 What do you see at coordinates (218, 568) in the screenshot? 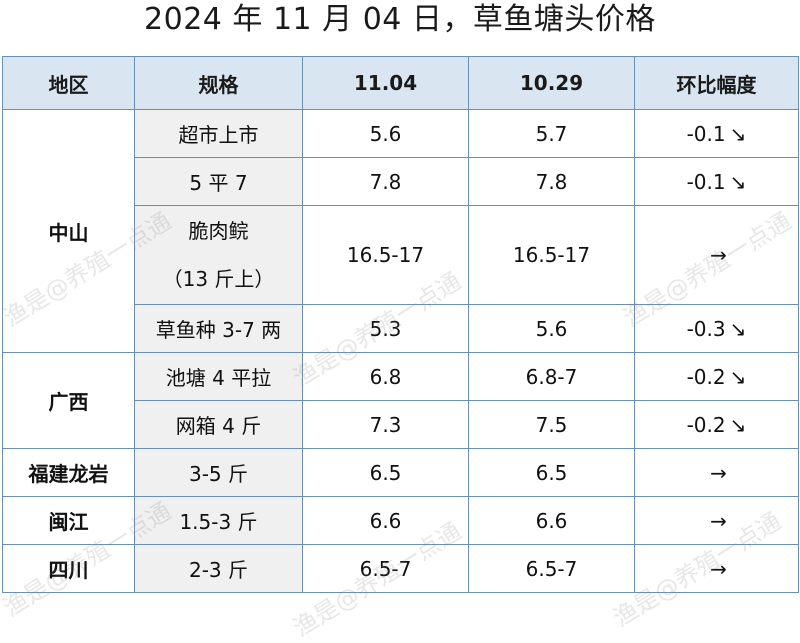
I see `spec-cell: 2-3 斤` at bounding box center [218, 568].